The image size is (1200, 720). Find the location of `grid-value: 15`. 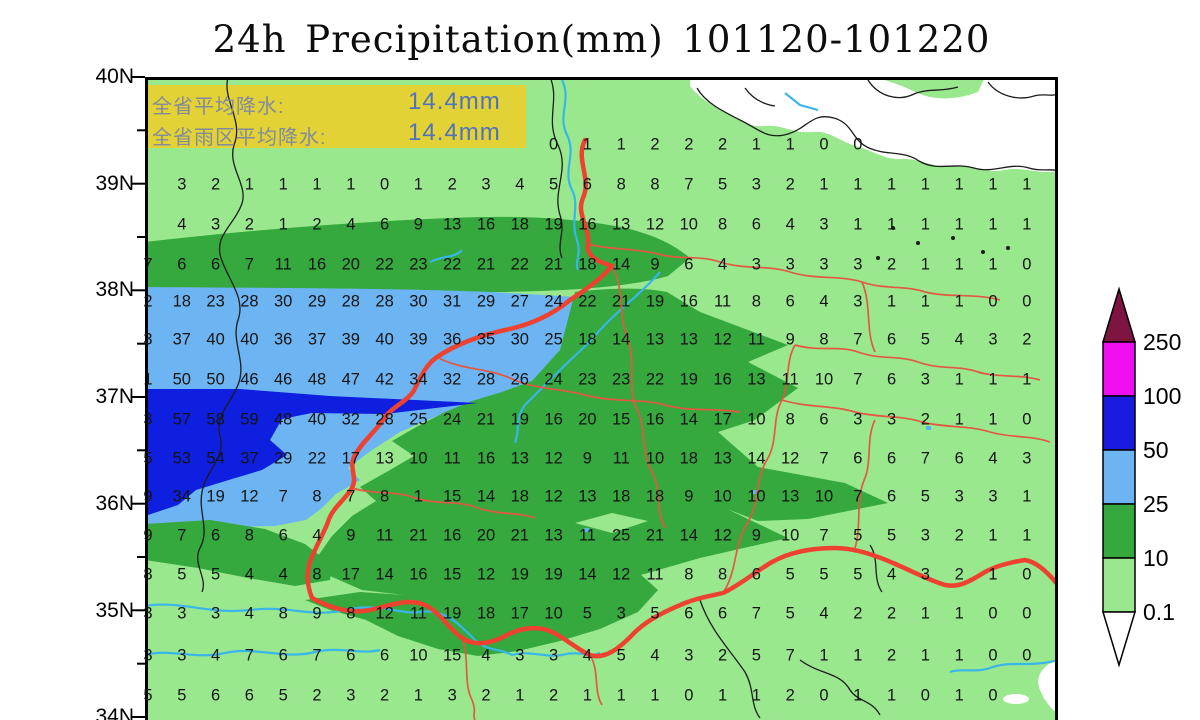

grid-value: 15 is located at coordinates (452, 574).